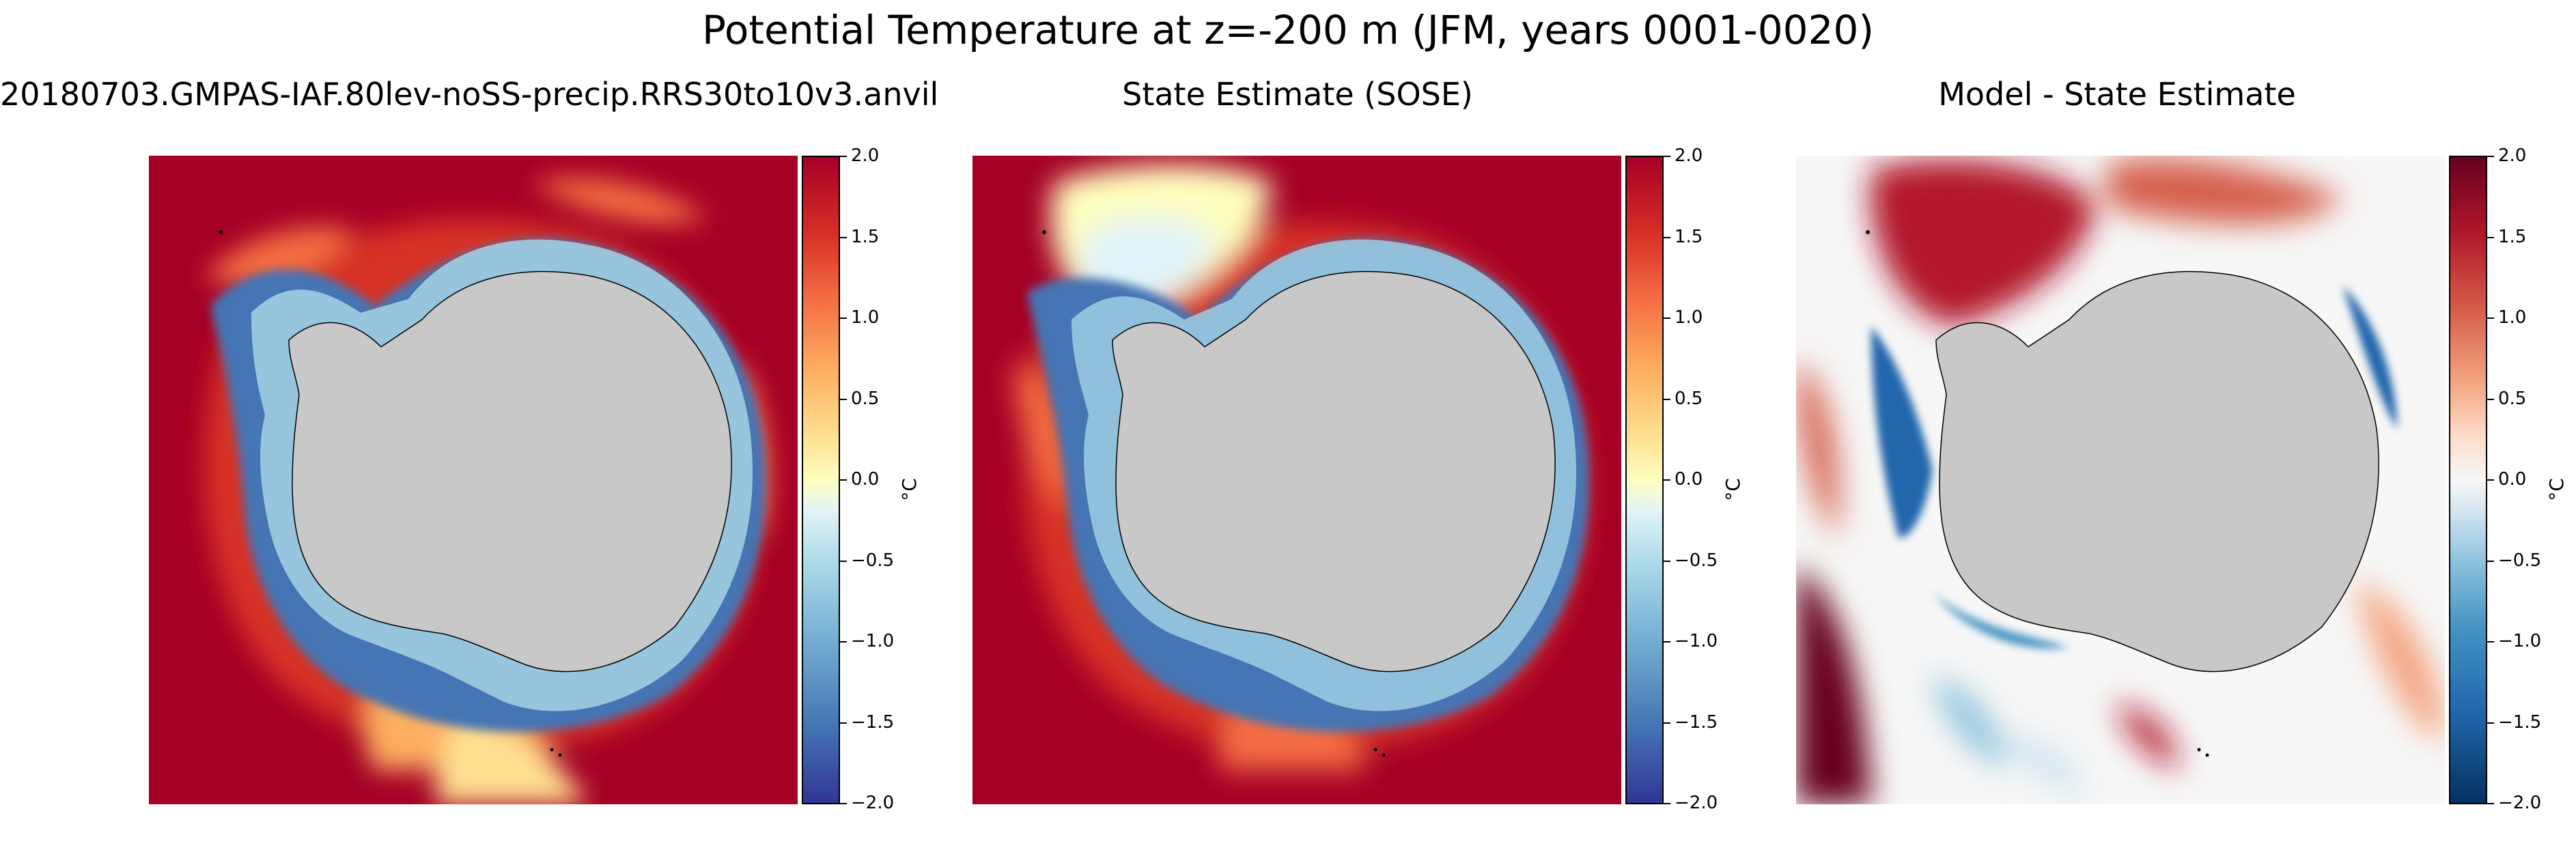 Image resolution: width=2576 pixels, height=848 pixels. I want to click on panel-title-sose: State Estimate (SOSE), so click(1297, 95).